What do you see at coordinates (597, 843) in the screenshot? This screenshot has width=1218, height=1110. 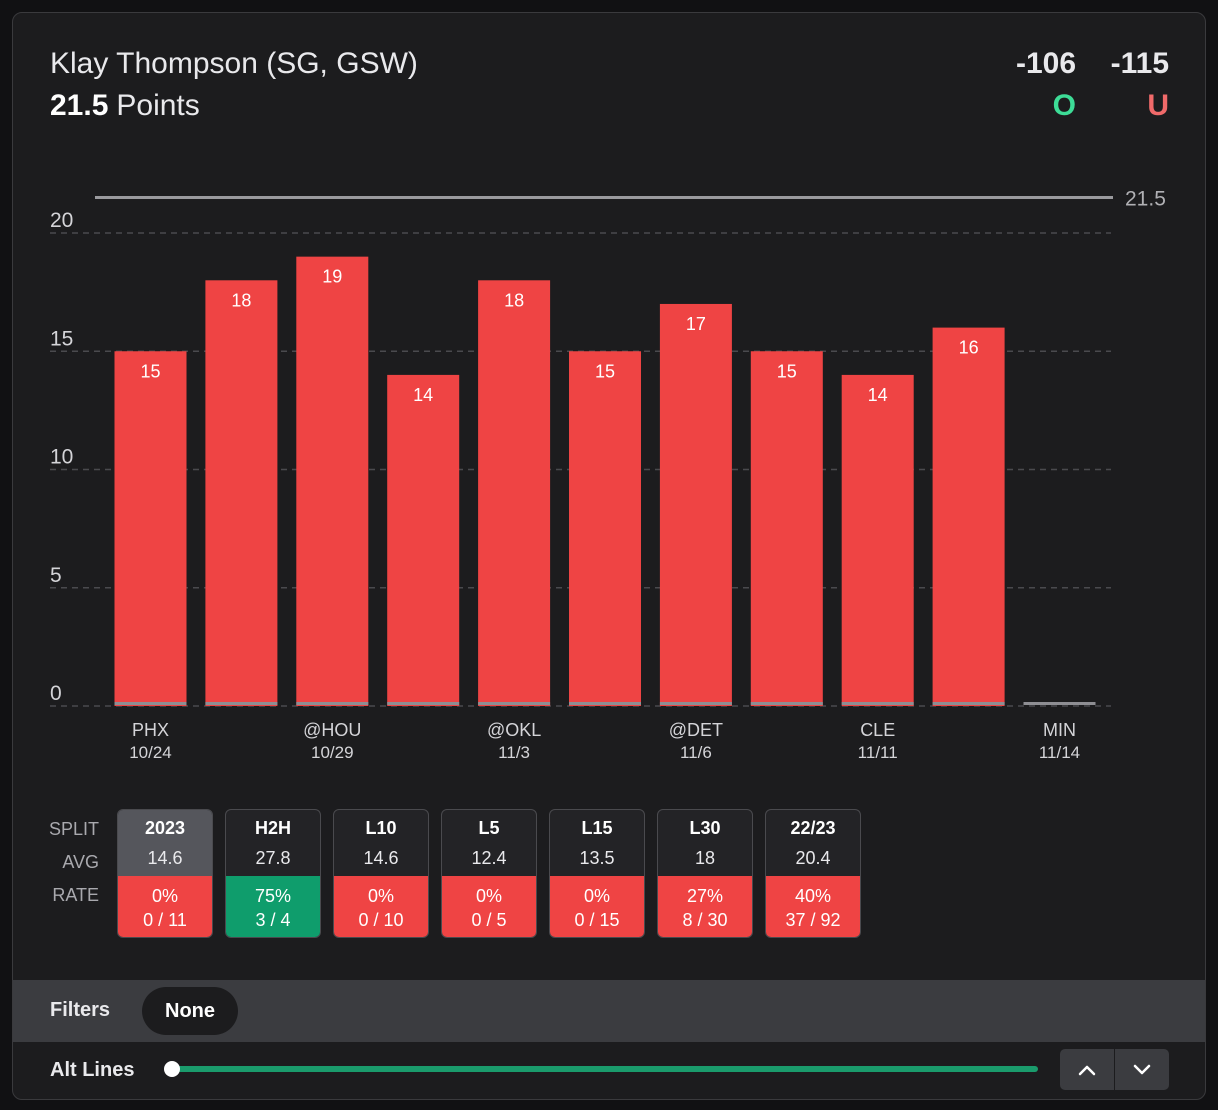 I see `split-header: L15 13.5` at bounding box center [597, 843].